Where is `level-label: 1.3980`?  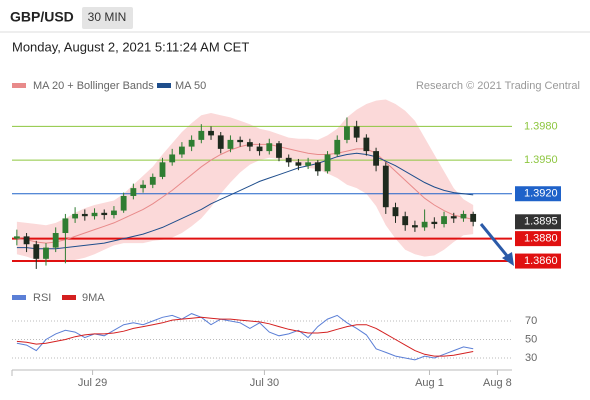
level-label: 1.3980 is located at coordinates (541, 126).